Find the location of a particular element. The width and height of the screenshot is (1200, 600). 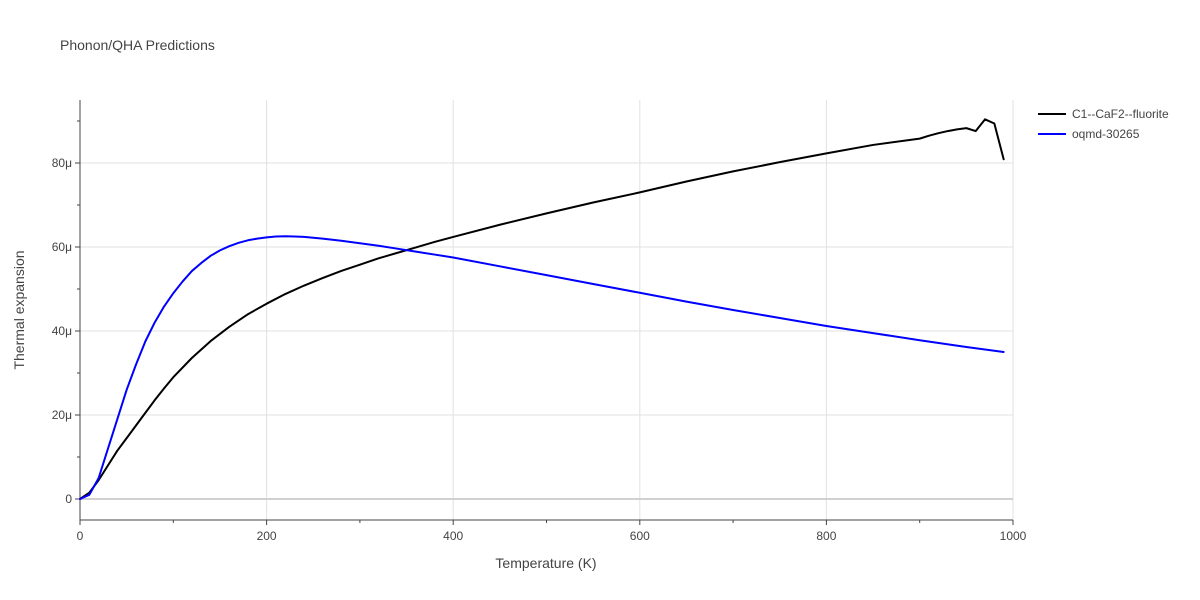

y-tick-label: 40μ is located at coordinates (62, 331).